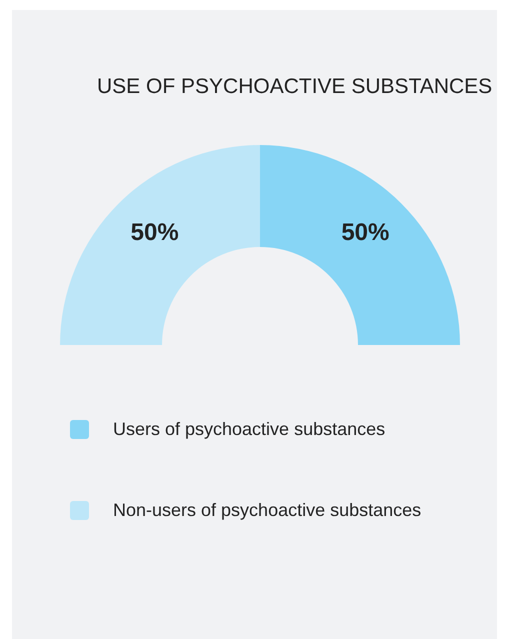  What do you see at coordinates (249, 428) in the screenshot?
I see `legend-label: Users of psychoactive substances` at bounding box center [249, 428].